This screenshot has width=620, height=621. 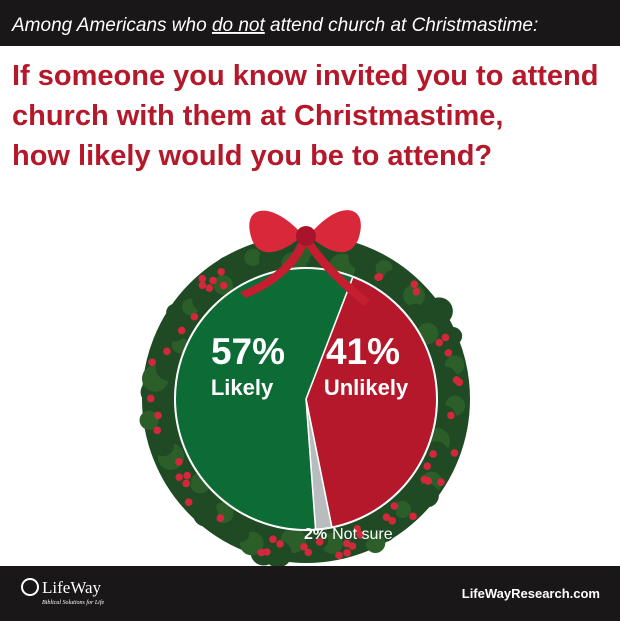 What do you see at coordinates (402, 25) in the screenshot?
I see `subtitle-part: attend church at Christmastime:` at bounding box center [402, 25].